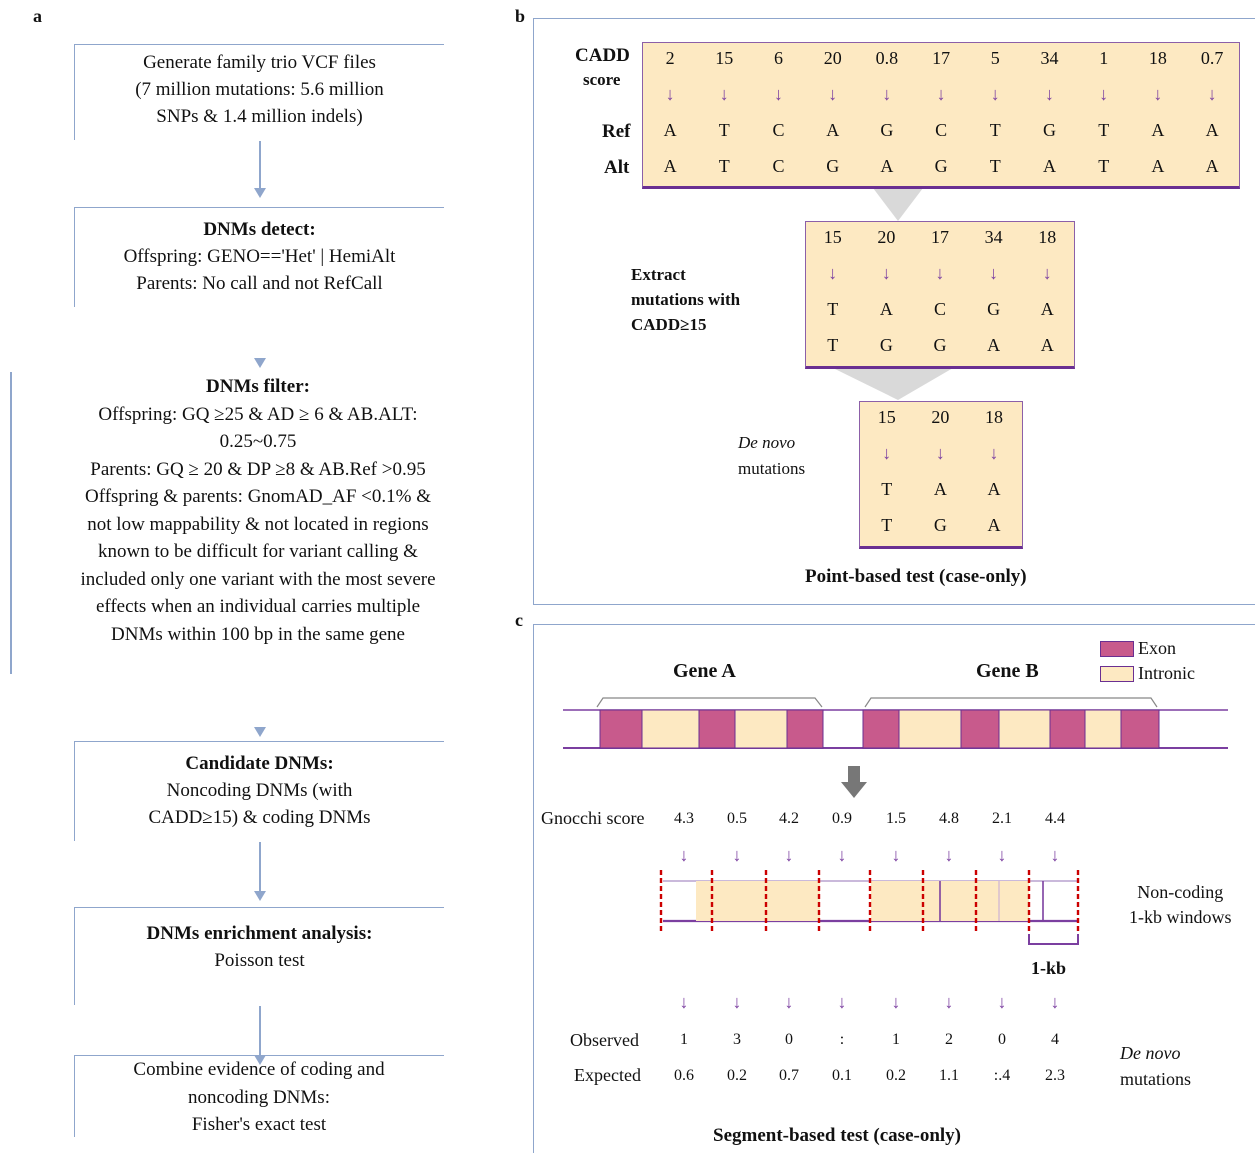 The image size is (1255, 1153). Describe the element at coordinates (1011, 702) in the screenshot. I see `gene-b-brace` at that location.